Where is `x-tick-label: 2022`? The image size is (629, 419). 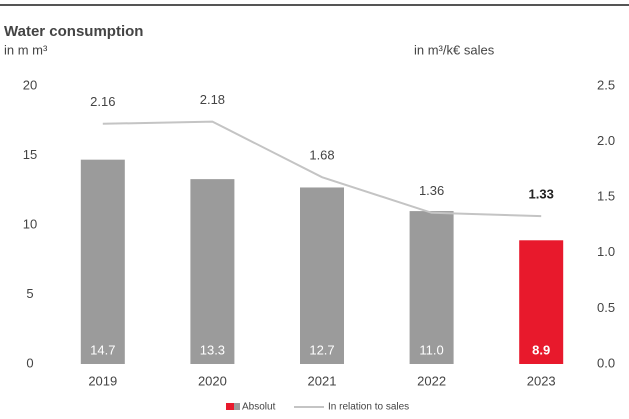
x-tick-label: 2022 is located at coordinates (431, 380).